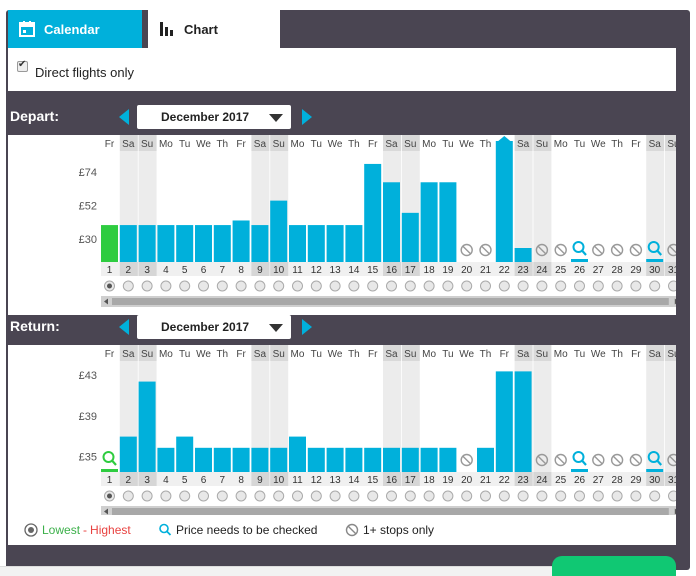 The width and height of the screenshot is (696, 576). What do you see at coordinates (307, 327) in the screenshot?
I see `return-next-month-arrow-icon` at bounding box center [307, 327].